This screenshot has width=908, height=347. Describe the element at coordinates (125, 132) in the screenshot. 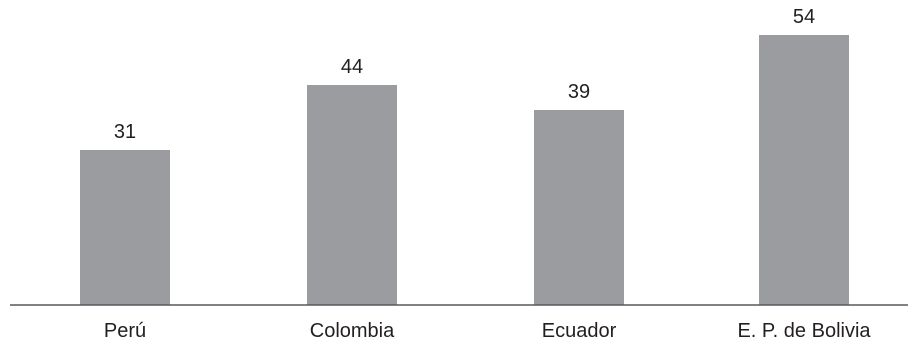

I see `data-label-1: 31` at that location.